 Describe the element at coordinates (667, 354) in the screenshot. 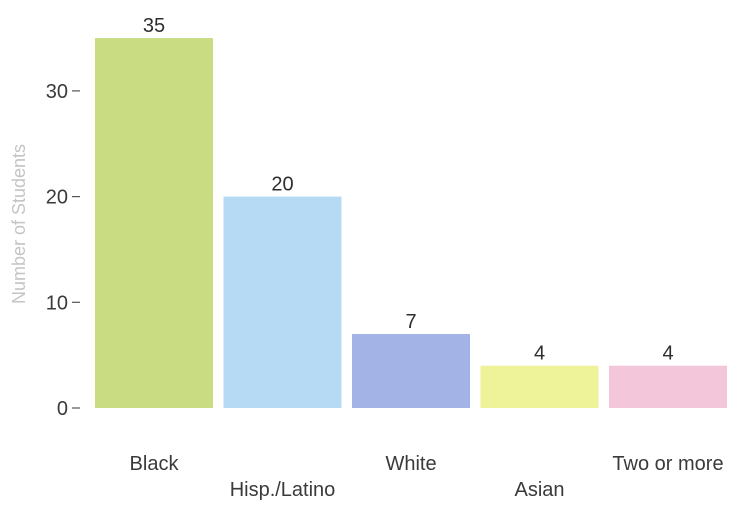

I see `data-label-two-or-more: 4` at that location.